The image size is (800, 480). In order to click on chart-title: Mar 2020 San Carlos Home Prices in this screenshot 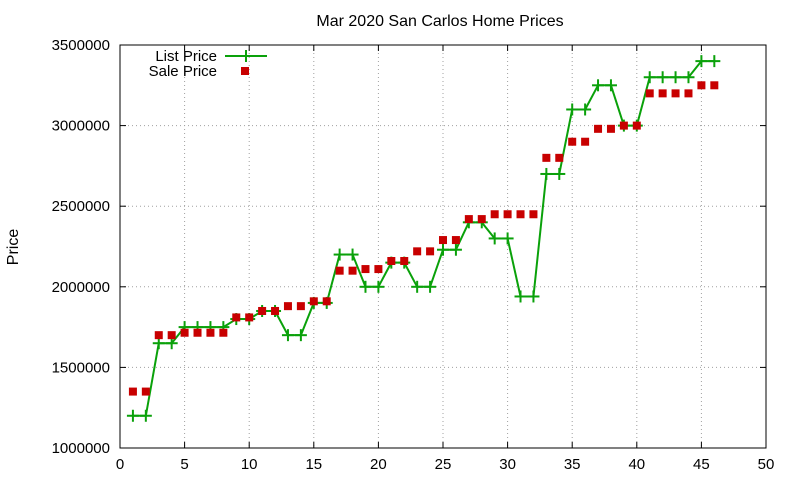, I will do `click(439, 21)`.